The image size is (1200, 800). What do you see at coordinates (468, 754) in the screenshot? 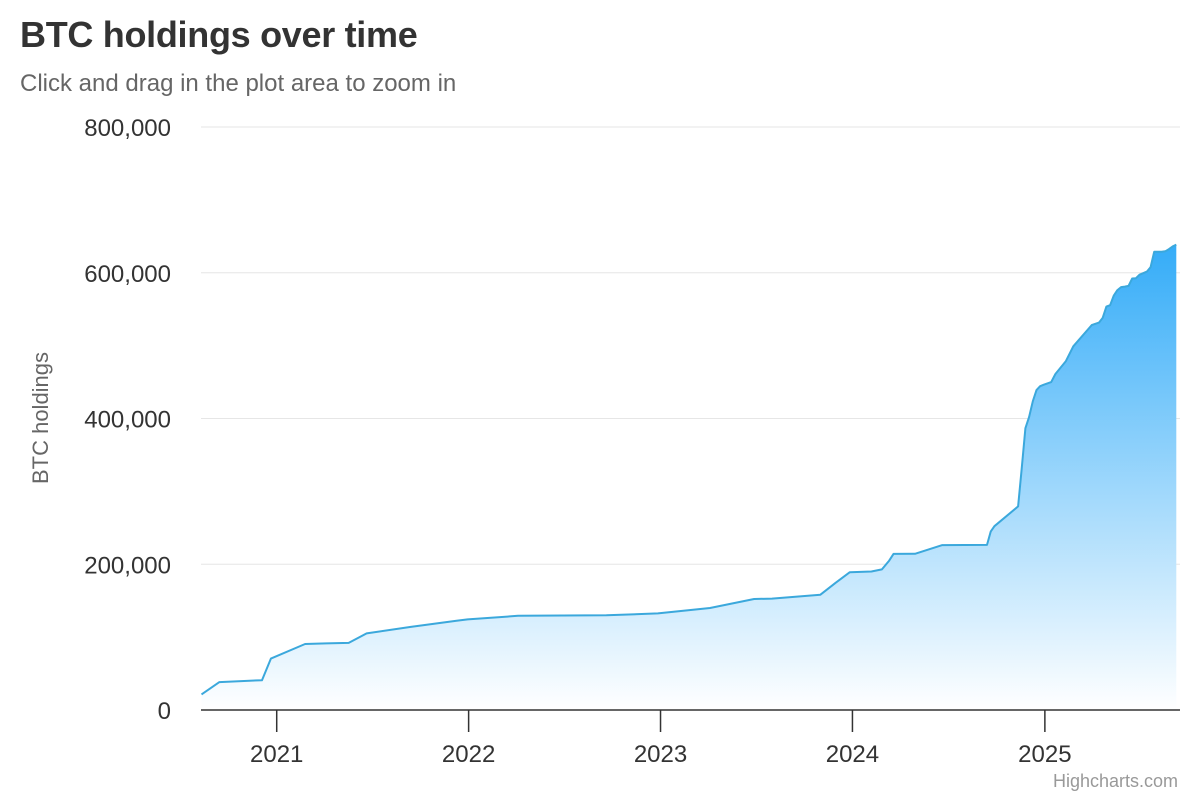
I see `x-tick-label: 2022` at bounding box center [468, 754].